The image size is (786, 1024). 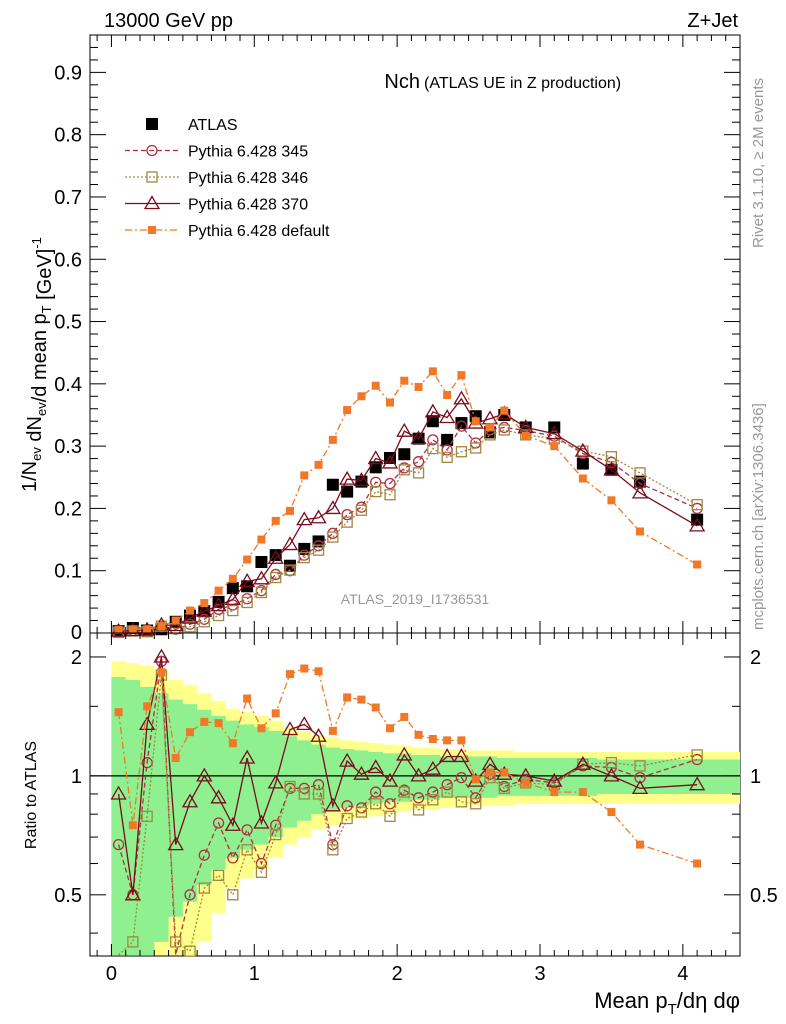 What do you see at coordinates (168, 21) in the screenshot?
I see `energy-label: 13000 GeV pp` at bounding box center [168, 21].